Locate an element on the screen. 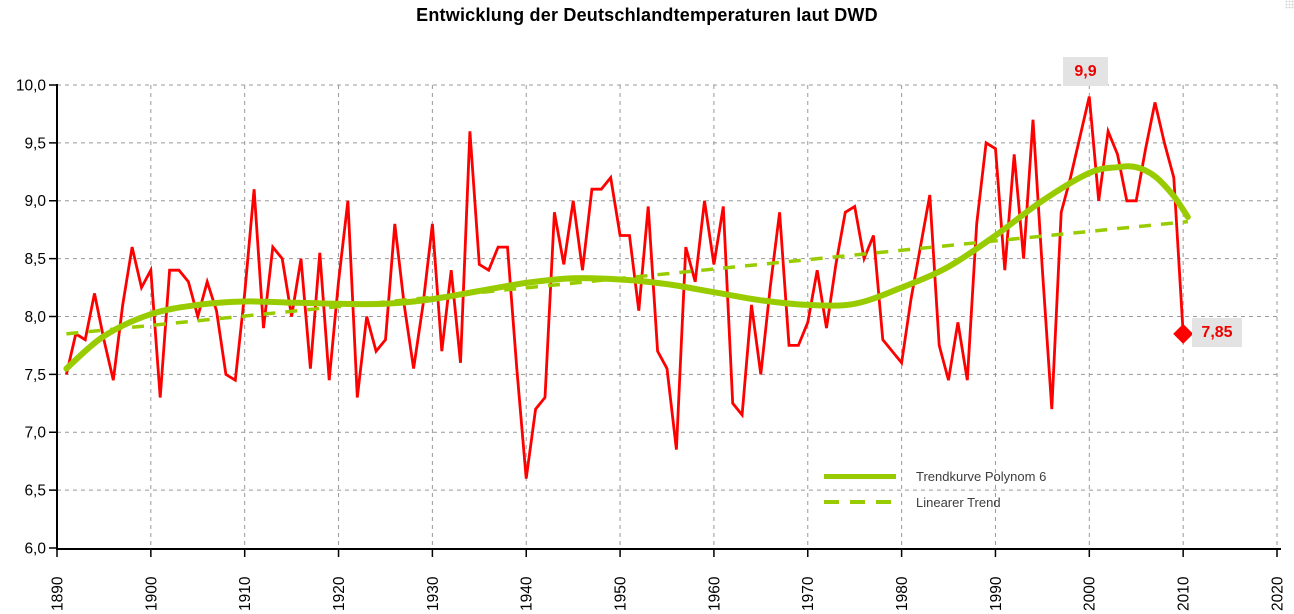 Image resolution: width=1294 pixels, height=614 pixels. final-value-annotation: 7,85 is located at coordinates (1217, 332).